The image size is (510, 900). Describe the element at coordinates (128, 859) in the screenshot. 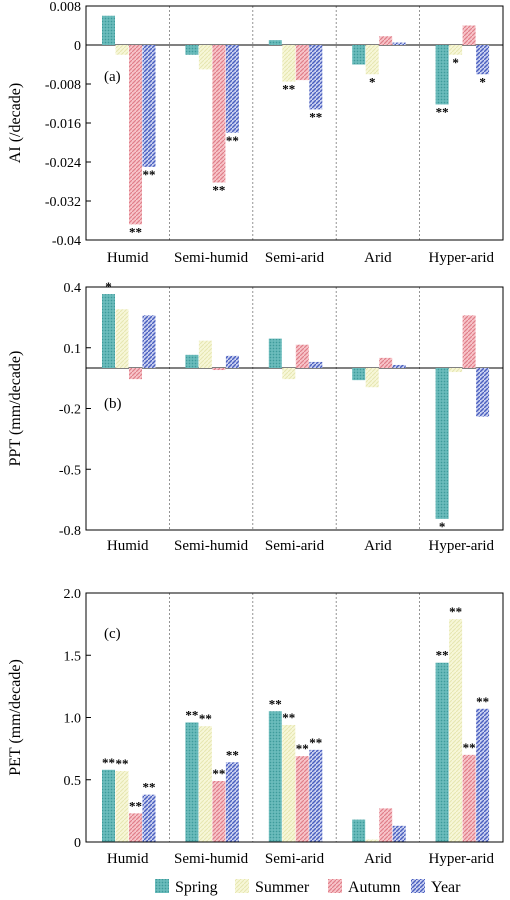

I see `category-label: Humid` at that location.